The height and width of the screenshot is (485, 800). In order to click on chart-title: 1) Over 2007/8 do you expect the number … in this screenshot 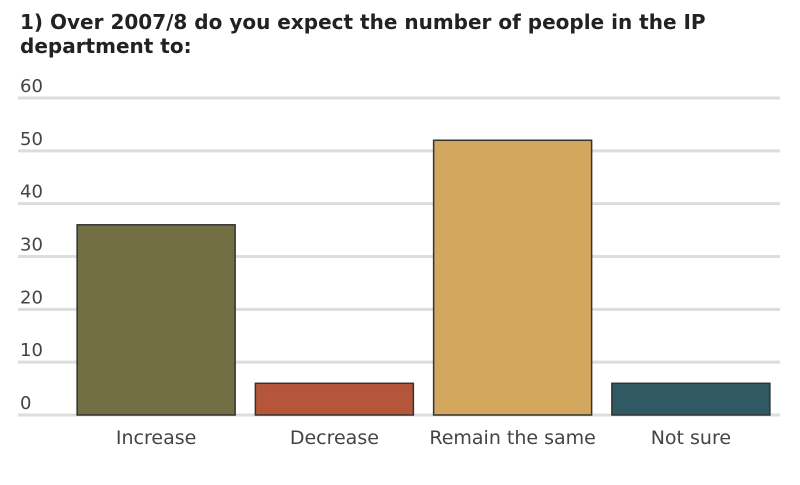, I will do `click(363, 34)`.